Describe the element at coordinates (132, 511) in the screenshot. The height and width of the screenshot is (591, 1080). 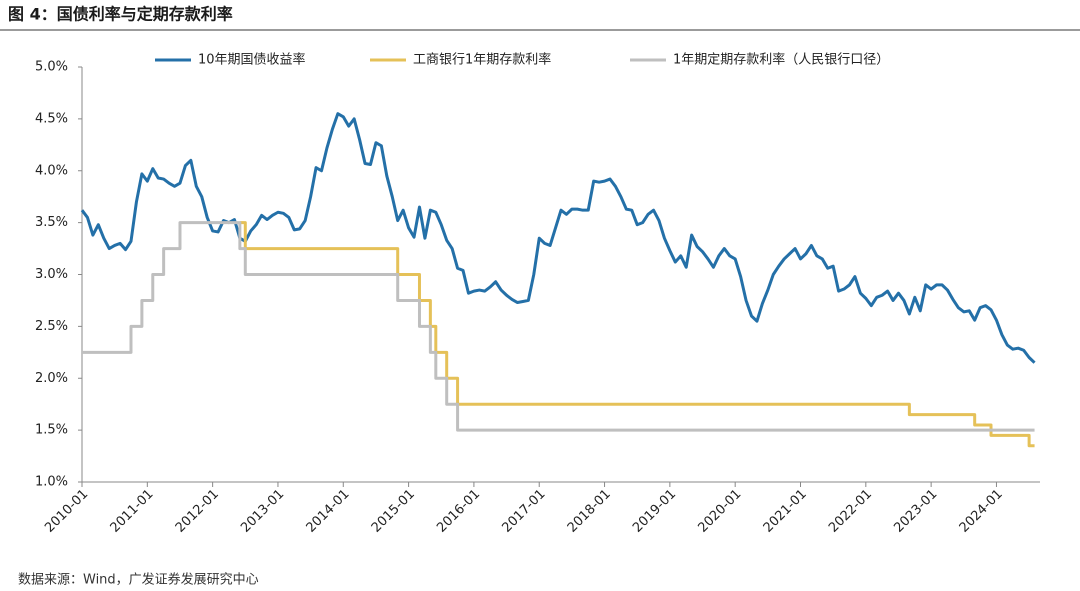
I see `x-tick-label: 2011-01` at that location.